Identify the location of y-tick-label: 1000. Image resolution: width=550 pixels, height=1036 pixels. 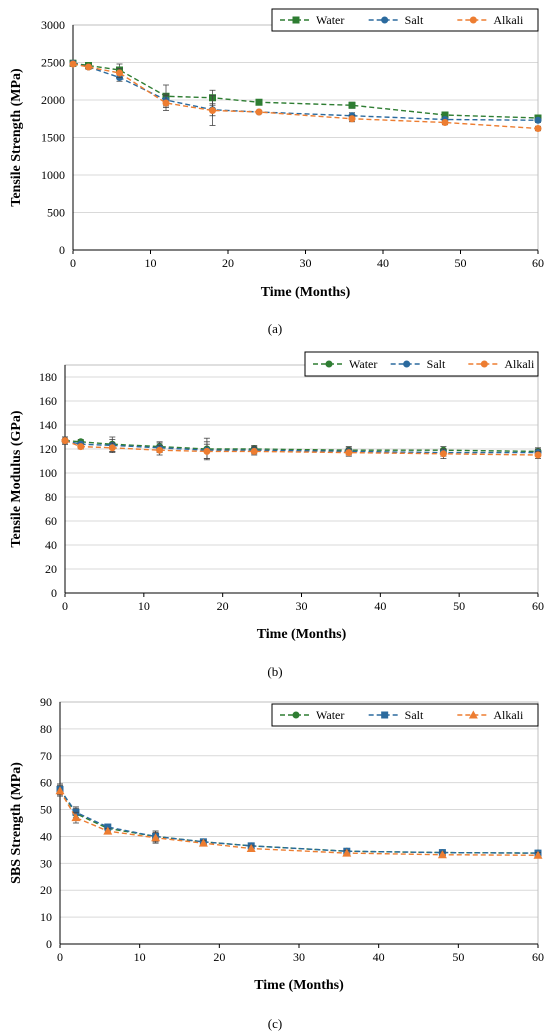
(53, 175).